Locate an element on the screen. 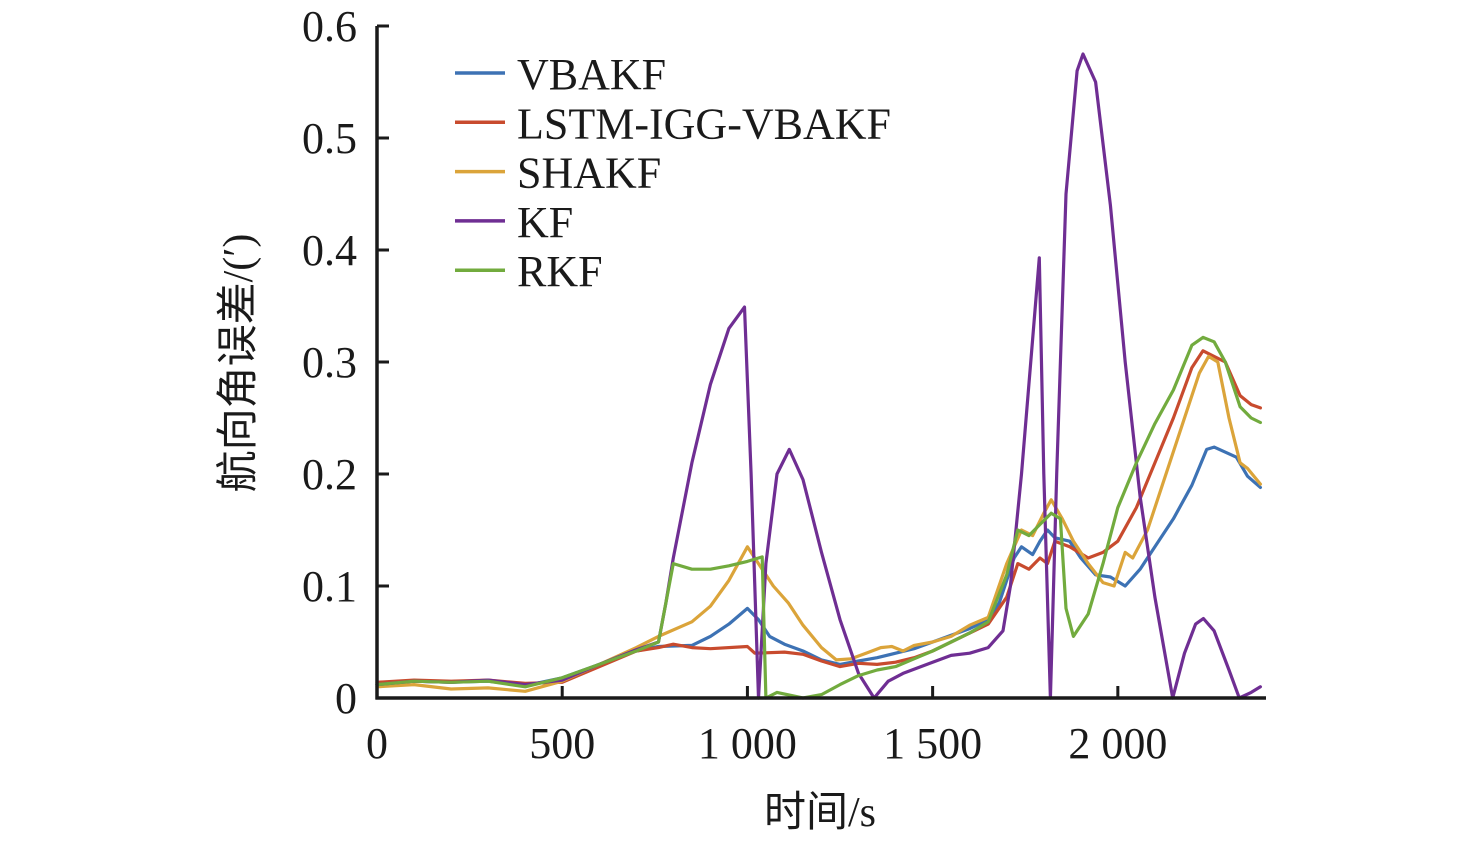  y-axis-title: 航向角误差/(′) is located at coordinates (238, 363).